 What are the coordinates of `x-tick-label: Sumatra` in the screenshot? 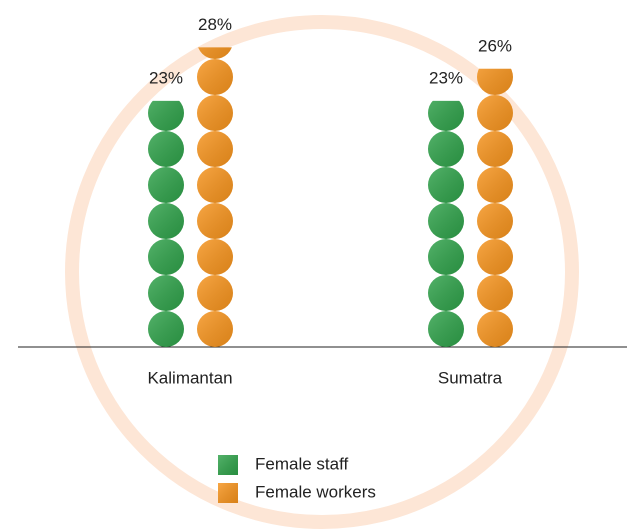 It's located at (470, 377).